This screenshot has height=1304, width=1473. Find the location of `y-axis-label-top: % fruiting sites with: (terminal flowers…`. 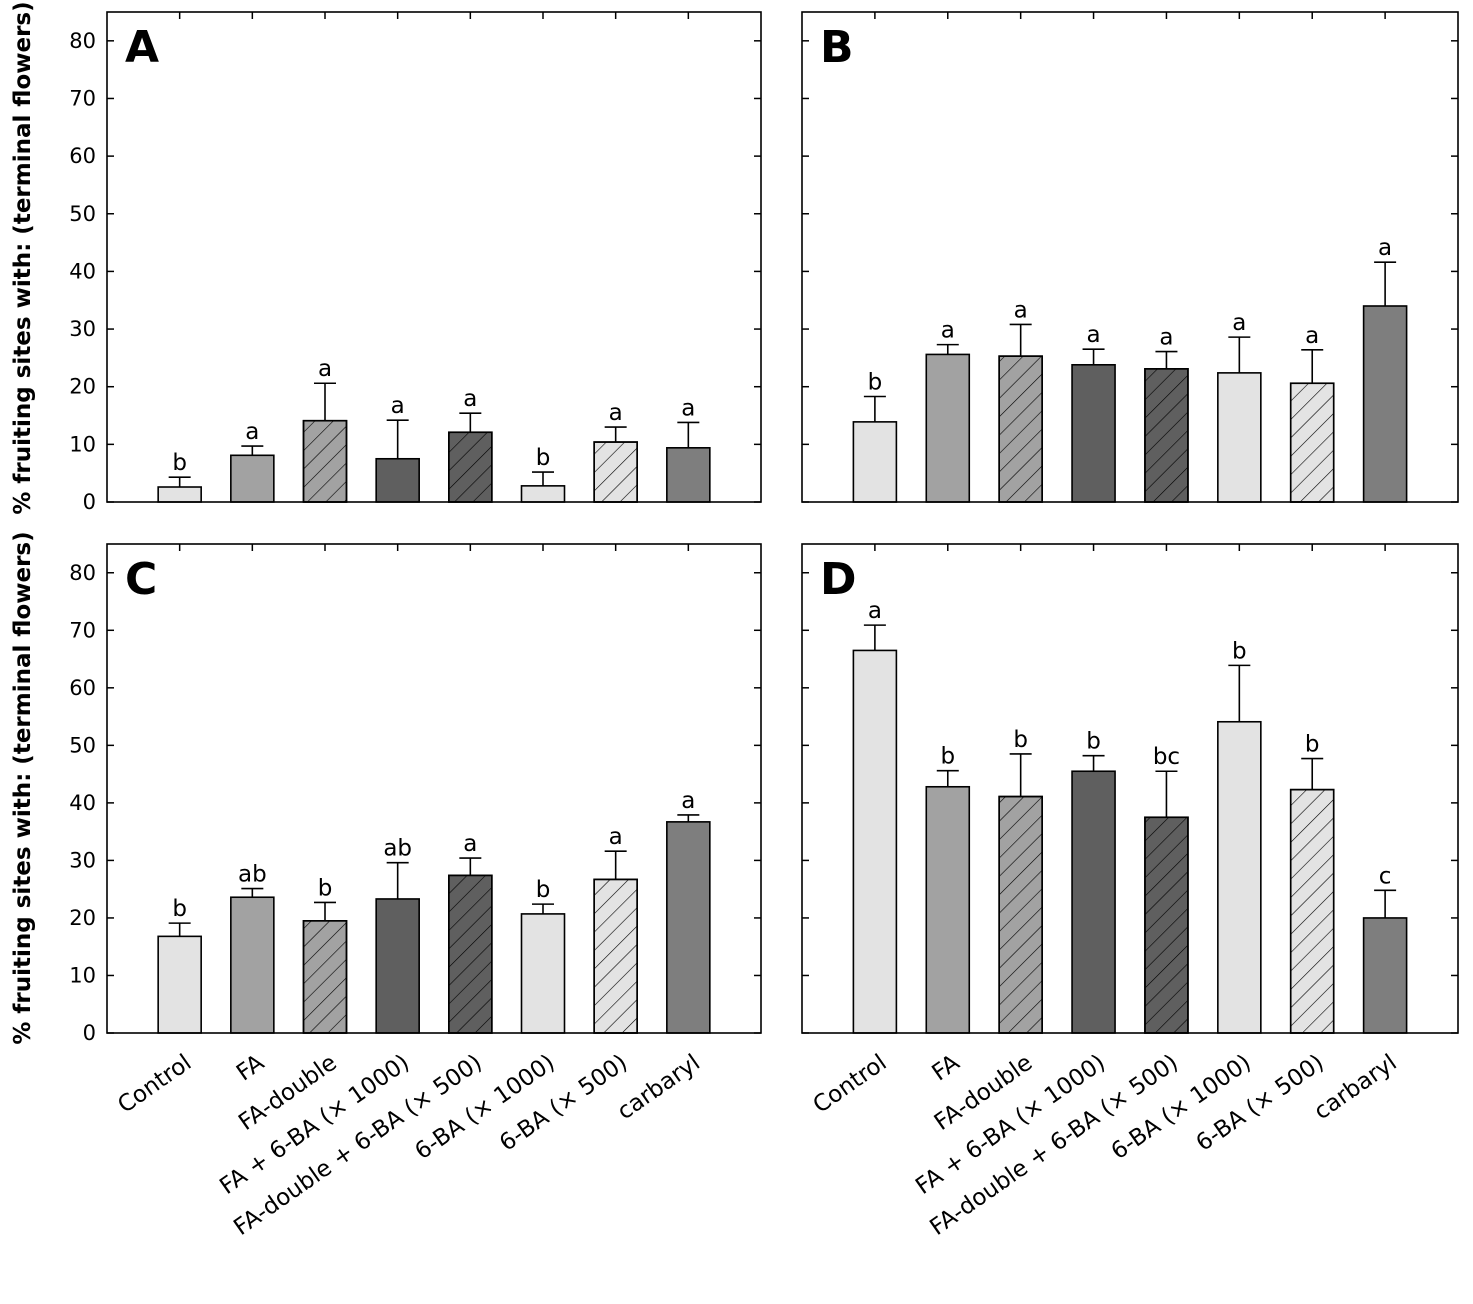

y-axis-label-top: % fruiting sites with: (terminal flowers… is located at coordinates (23, 257).